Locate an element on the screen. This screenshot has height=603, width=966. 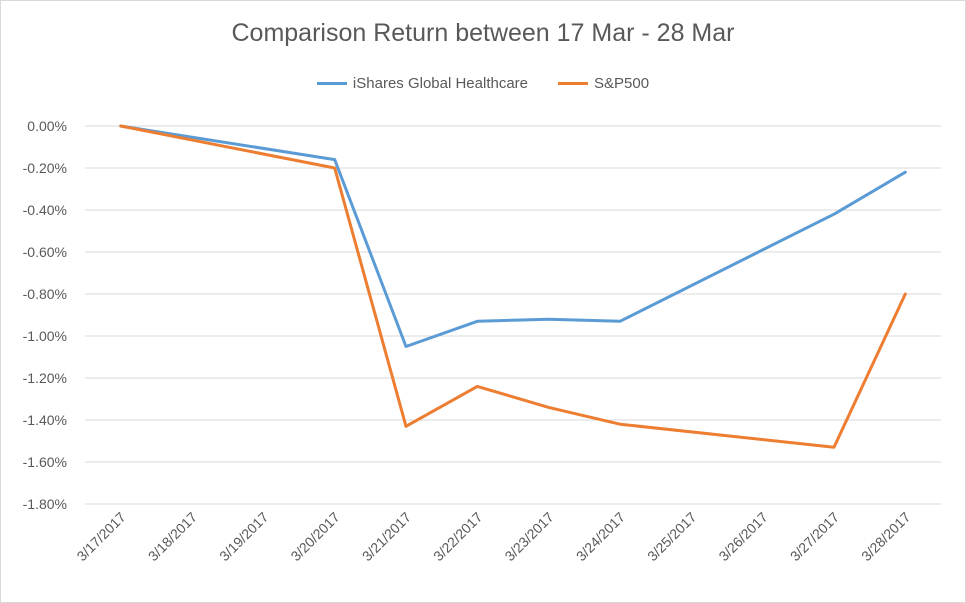
x-tick-label: 3/23/2017 is located at coordinates (529, 537).